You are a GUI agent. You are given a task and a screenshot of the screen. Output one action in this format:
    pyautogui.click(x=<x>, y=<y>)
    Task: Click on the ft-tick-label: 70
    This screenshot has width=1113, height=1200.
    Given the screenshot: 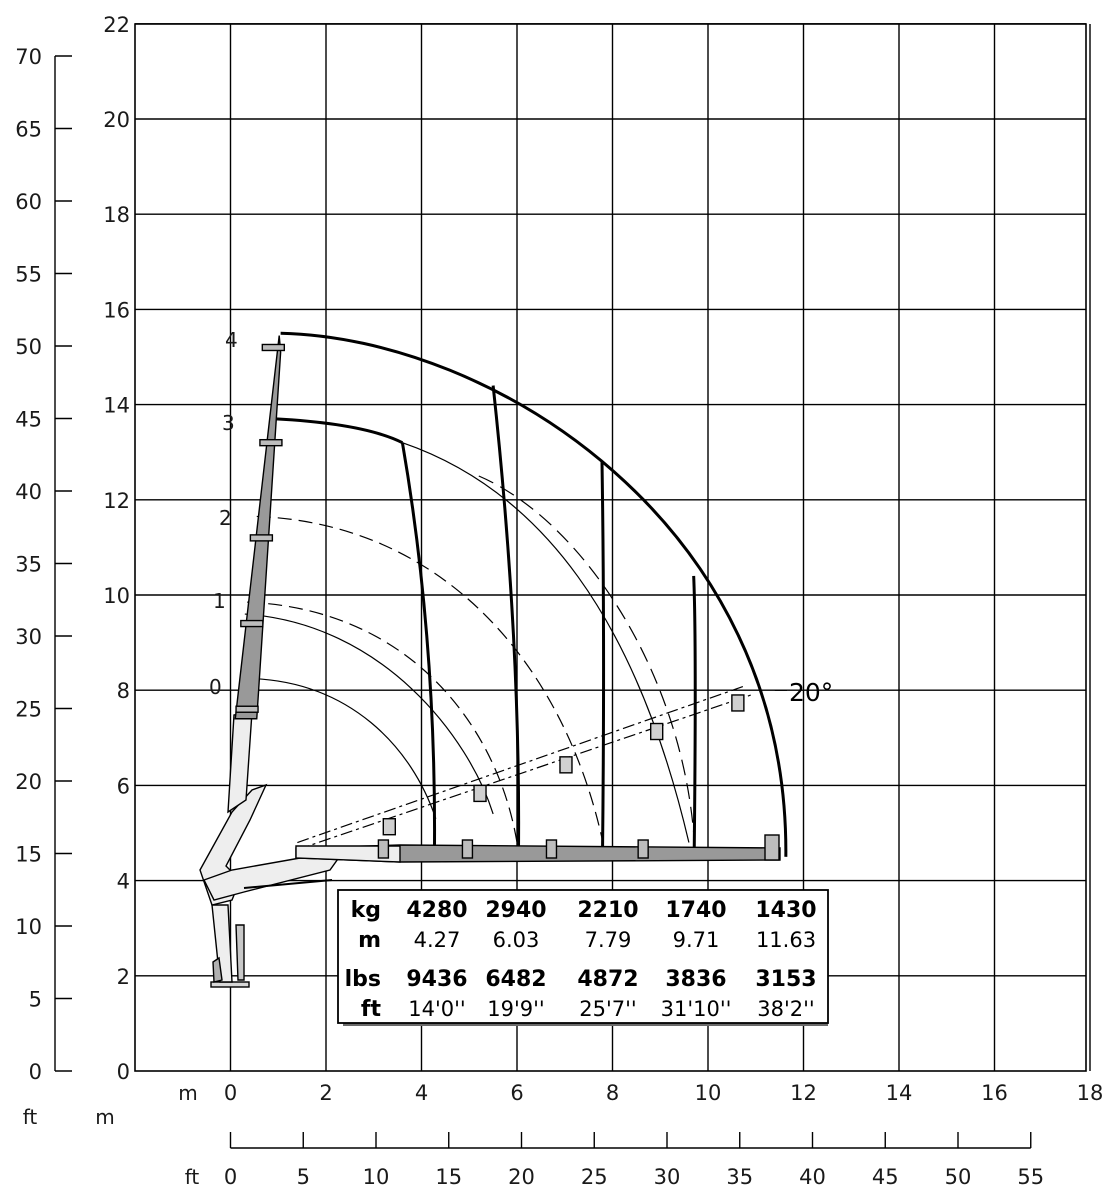 What is the action you would take?
    pyautogui.click(x=28, y=57)
    